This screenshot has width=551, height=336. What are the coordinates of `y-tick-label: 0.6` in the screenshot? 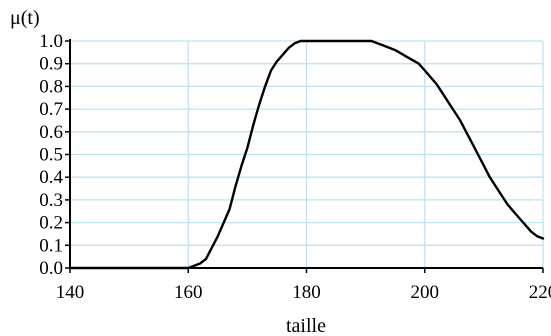 It's located at (51, 132).